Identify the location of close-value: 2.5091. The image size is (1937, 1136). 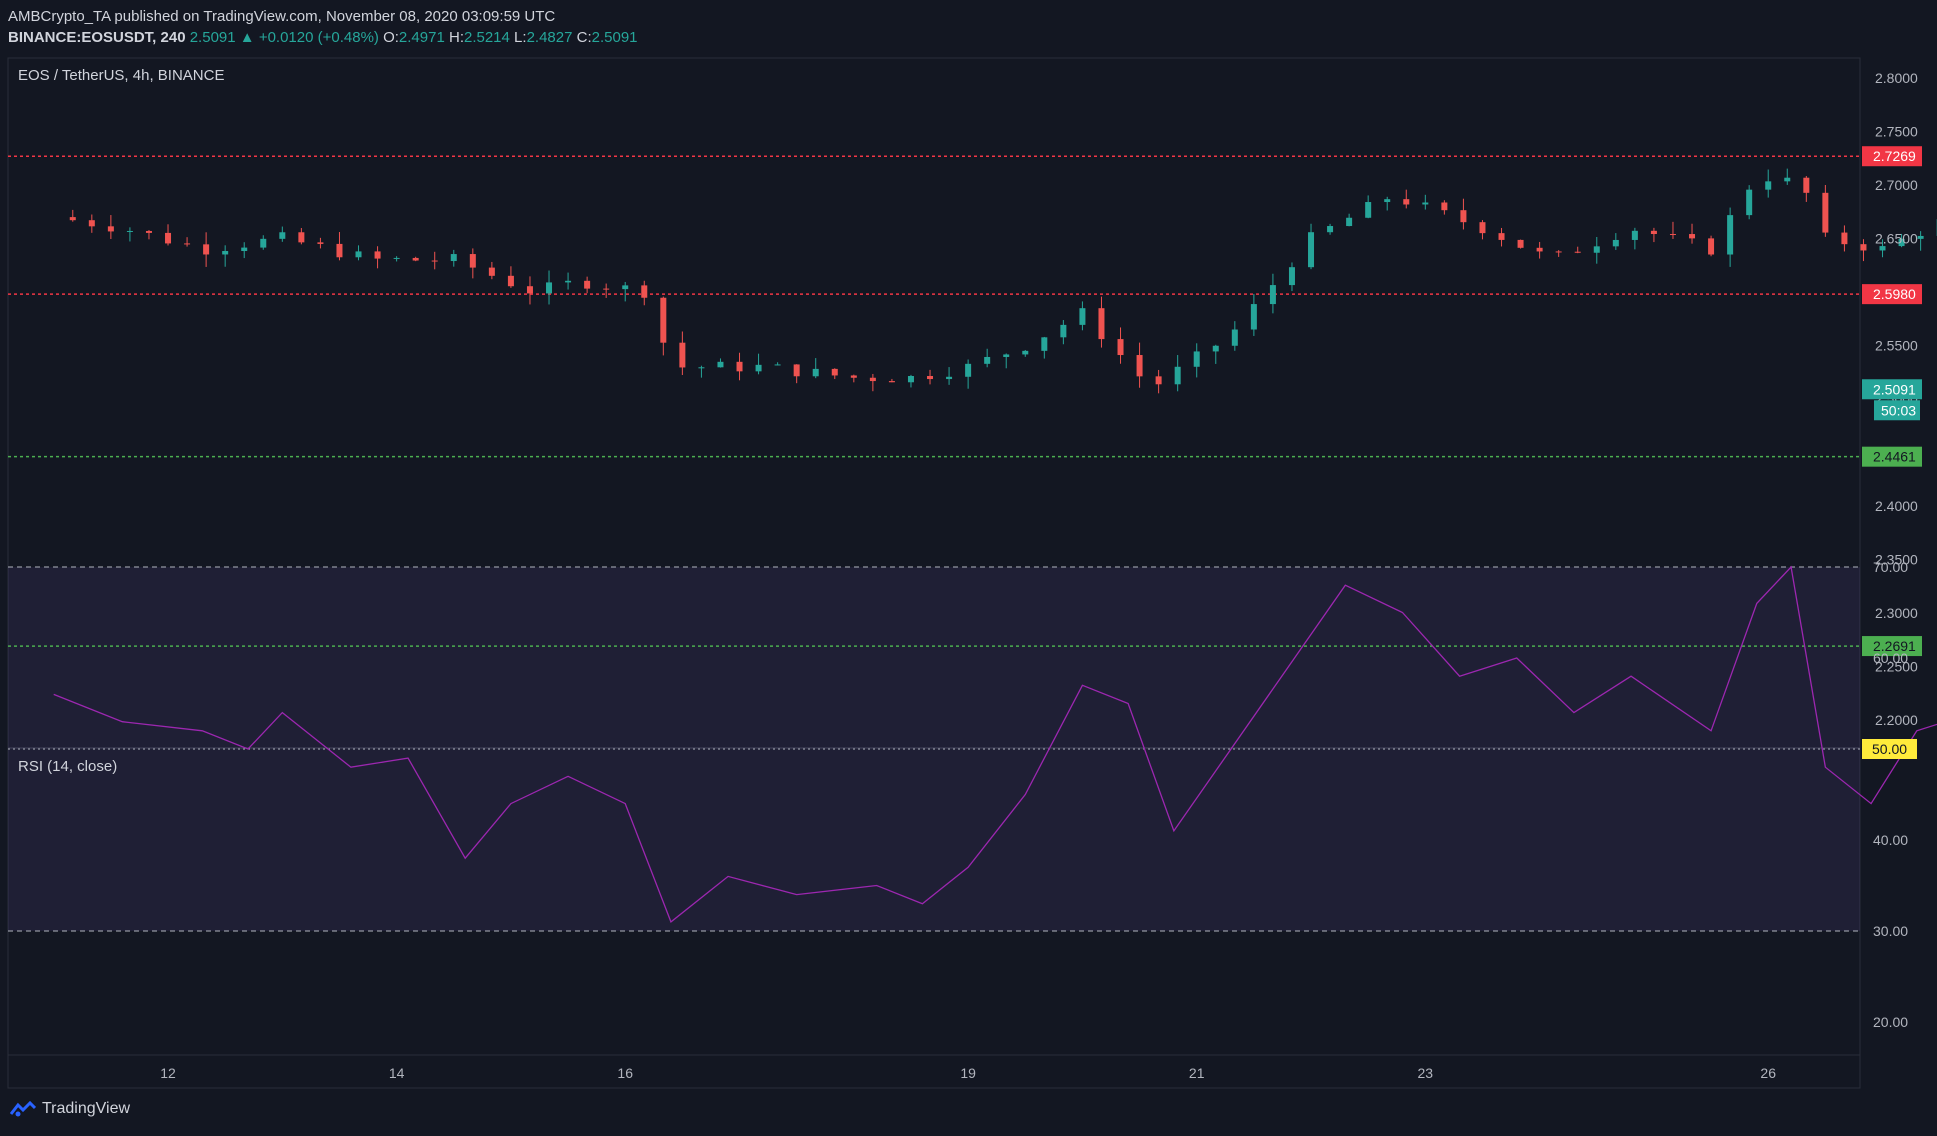
(614, 37).